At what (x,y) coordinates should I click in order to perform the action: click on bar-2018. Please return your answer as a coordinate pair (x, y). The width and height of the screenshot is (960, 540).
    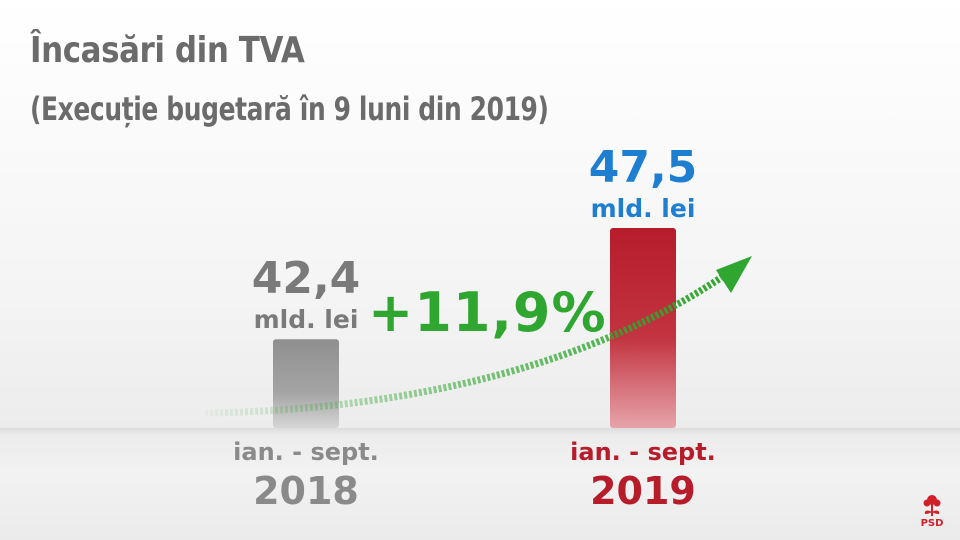
    Looking at the image, I should click on (306, 383).